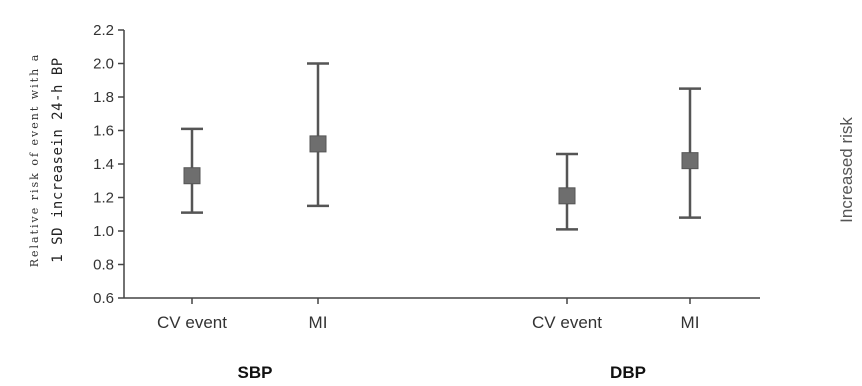 The image size is (862, 386). What do you see at coordinates (567, 196) in the screenshot?
I see `estimate-marker-dbp-cv-event` at bounding box center [567, 196].